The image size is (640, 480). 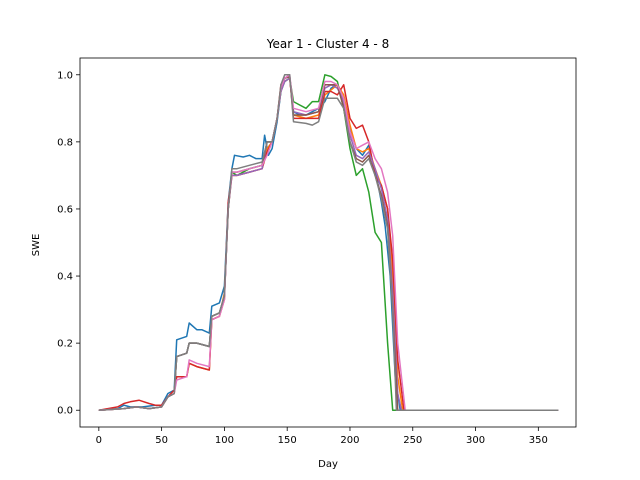 I want to click on y-tick-label: 0.6, so click(x=65, y=209).